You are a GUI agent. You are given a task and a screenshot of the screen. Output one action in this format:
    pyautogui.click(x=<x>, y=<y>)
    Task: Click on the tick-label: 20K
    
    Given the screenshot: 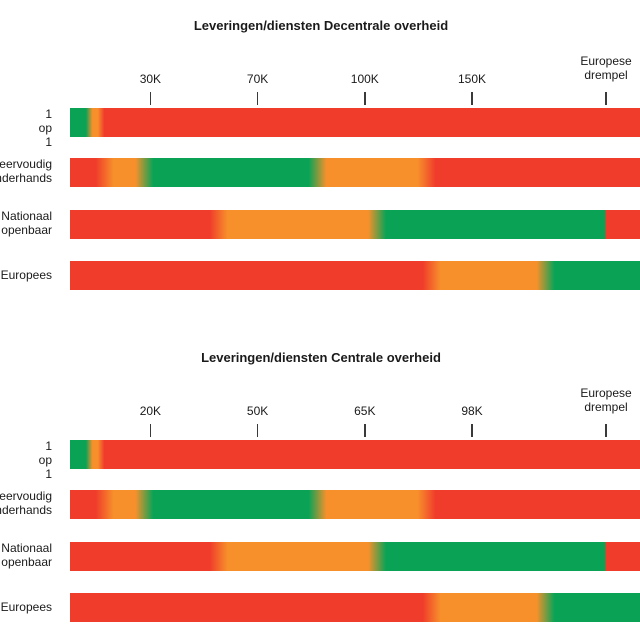 What is the action you would take?
    pyautogui.click(x=150, y=411)
    